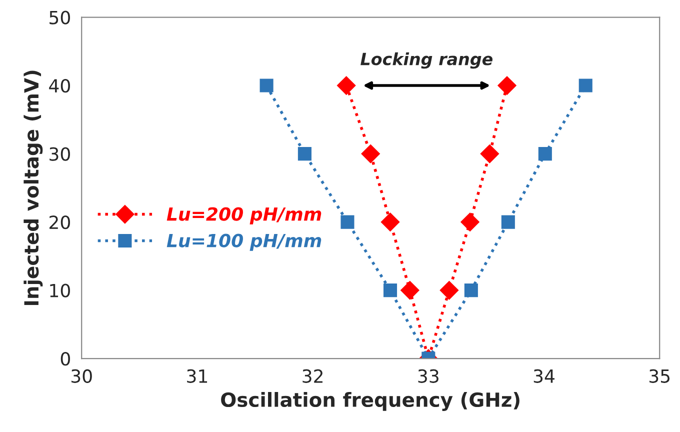  I want to click on annotation: Locking range, so click(426, 60).